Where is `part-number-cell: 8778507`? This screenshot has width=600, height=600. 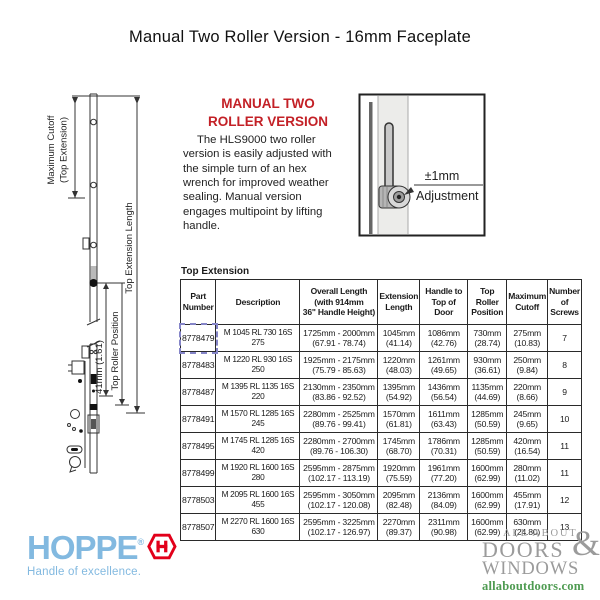
part-number-cell: 8778507 is located at coordinates (198, 527).